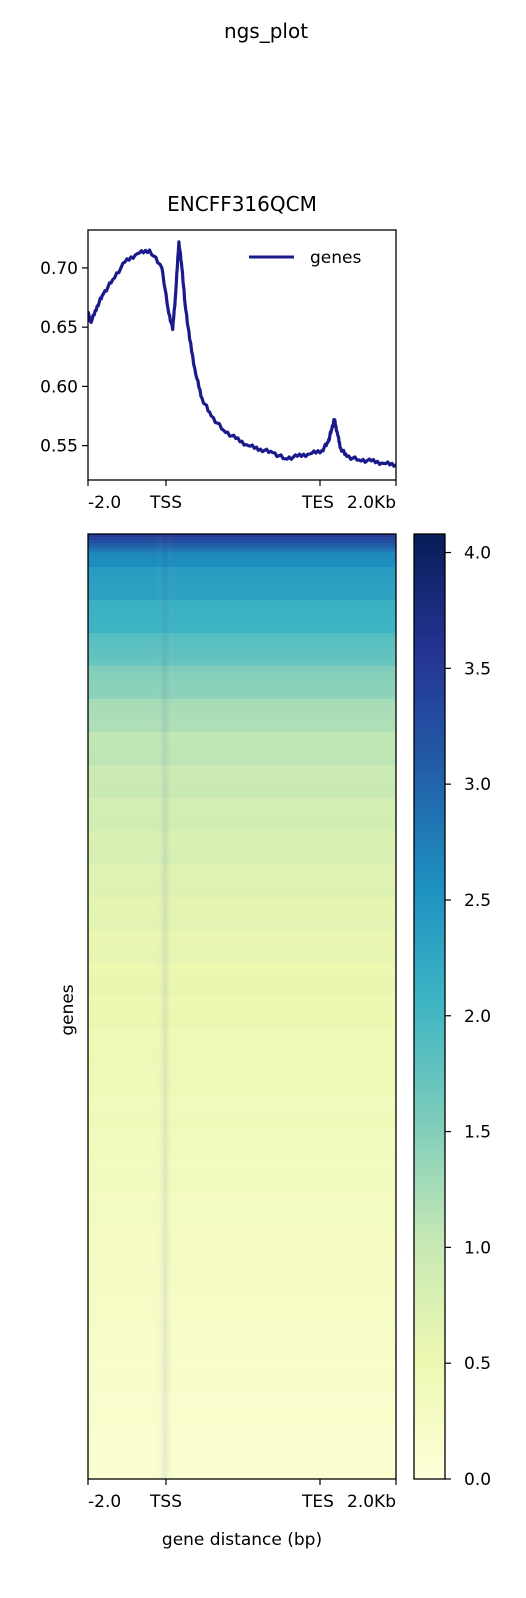 The image size is (526, 1598). I want to click on colorbar-tick-label: 2.0, so click(477, 1017).